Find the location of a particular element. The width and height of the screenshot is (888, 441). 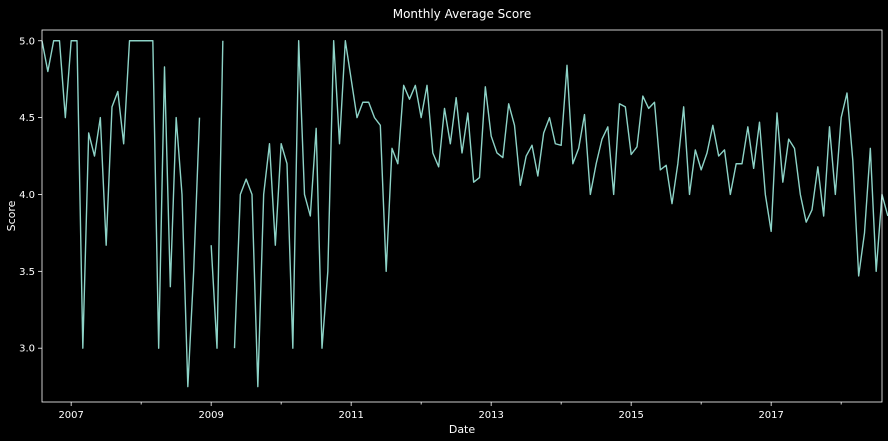

x-tick-label: 2011 is located at coordinates (350, 415).